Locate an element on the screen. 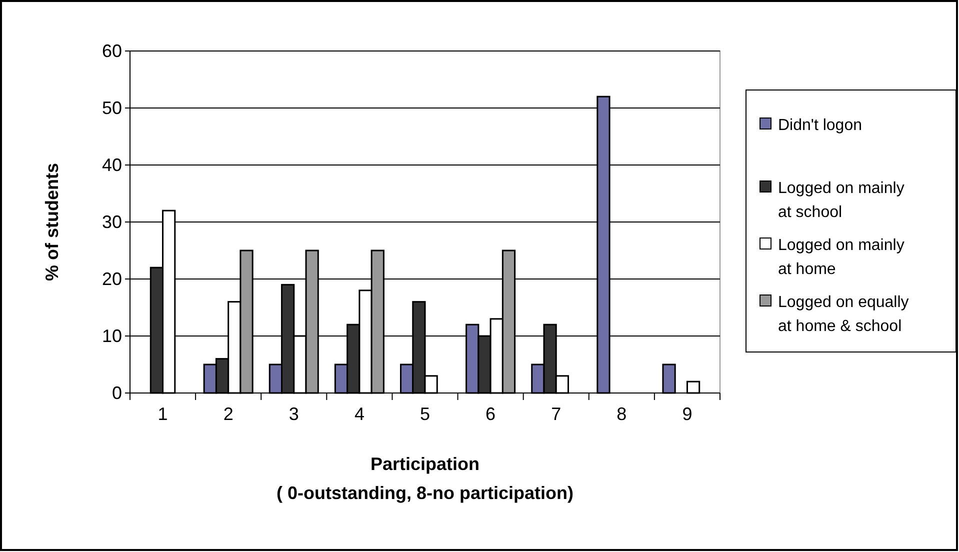 This screenshot has width=959, height=552. x-tick-label: 9 is located at coordinates (687, 414).